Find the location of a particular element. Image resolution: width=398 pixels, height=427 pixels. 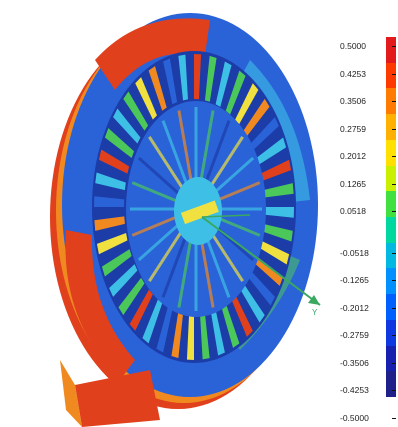

rim-hot-patch-left is located at coordinates (100, 305).